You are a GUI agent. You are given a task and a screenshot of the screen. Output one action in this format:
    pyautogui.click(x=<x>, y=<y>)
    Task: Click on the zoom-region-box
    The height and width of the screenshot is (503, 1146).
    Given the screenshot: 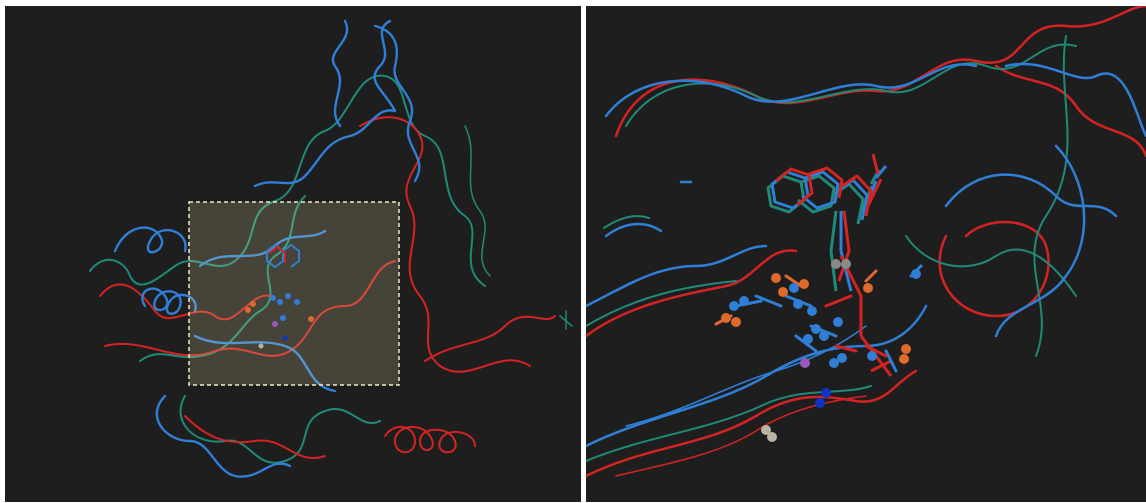 What is the action you would take?
    pyautogui.click(x=294, y=293)
    